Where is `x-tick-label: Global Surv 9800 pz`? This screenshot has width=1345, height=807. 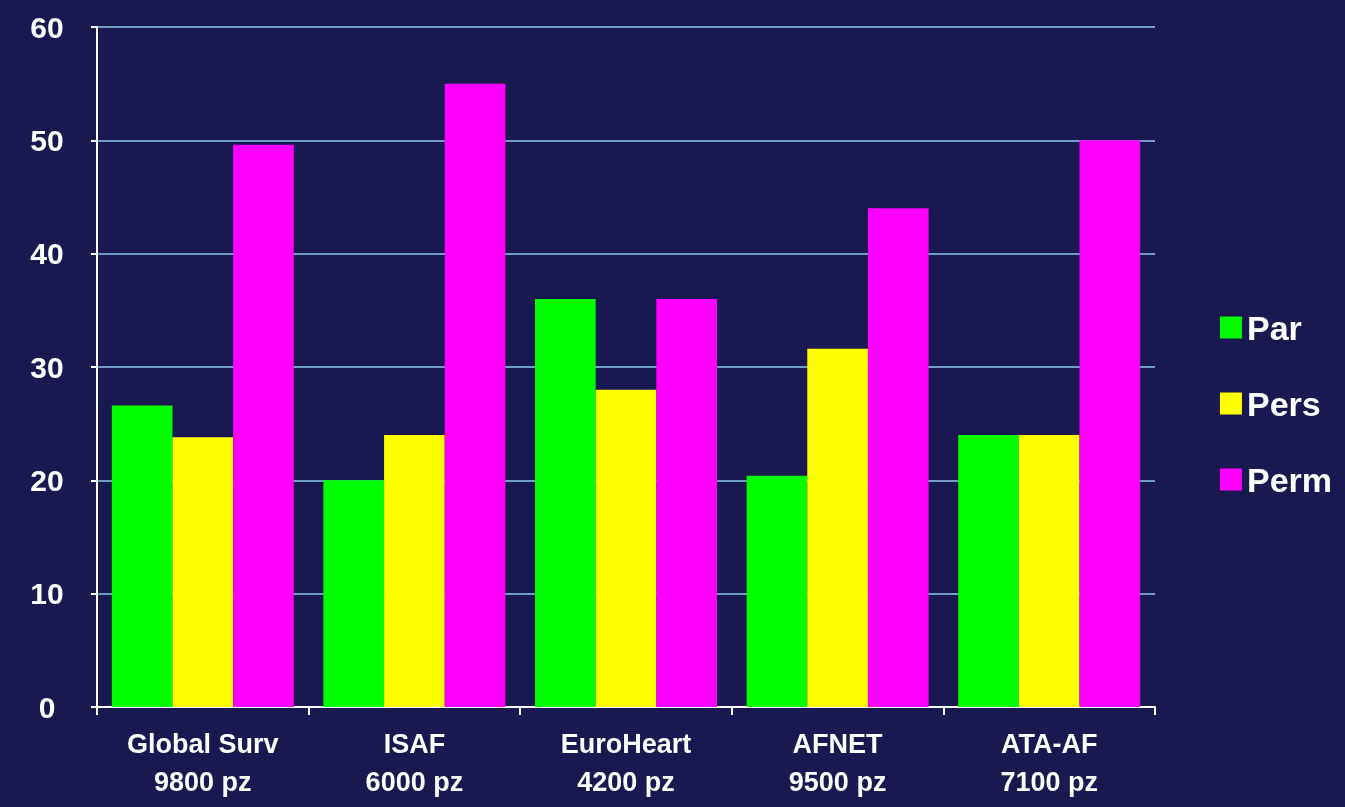 x-tick-label: Global Surv 9800 pz is located at coordinates (203, 763).